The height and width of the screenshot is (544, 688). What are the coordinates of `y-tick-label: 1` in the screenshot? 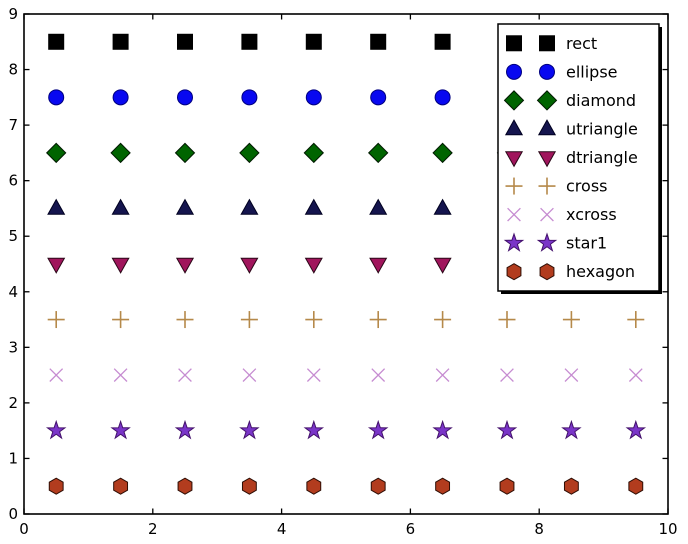 It's located at (13, 458).